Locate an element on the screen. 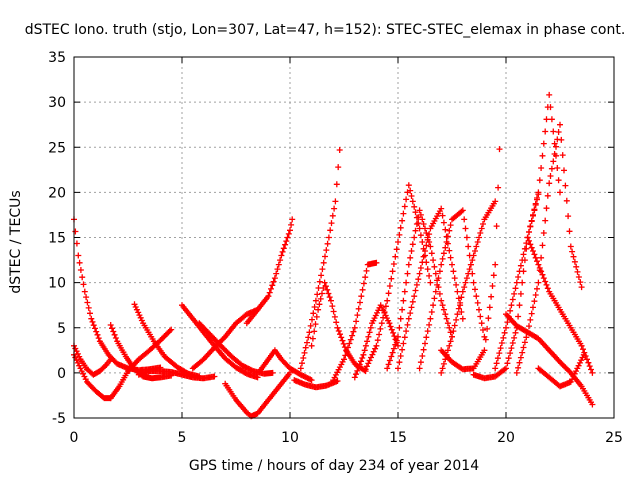 The width and height of the screenshot is (640, 480). x-tick-label: 15 is located at coordinates (398, 438).